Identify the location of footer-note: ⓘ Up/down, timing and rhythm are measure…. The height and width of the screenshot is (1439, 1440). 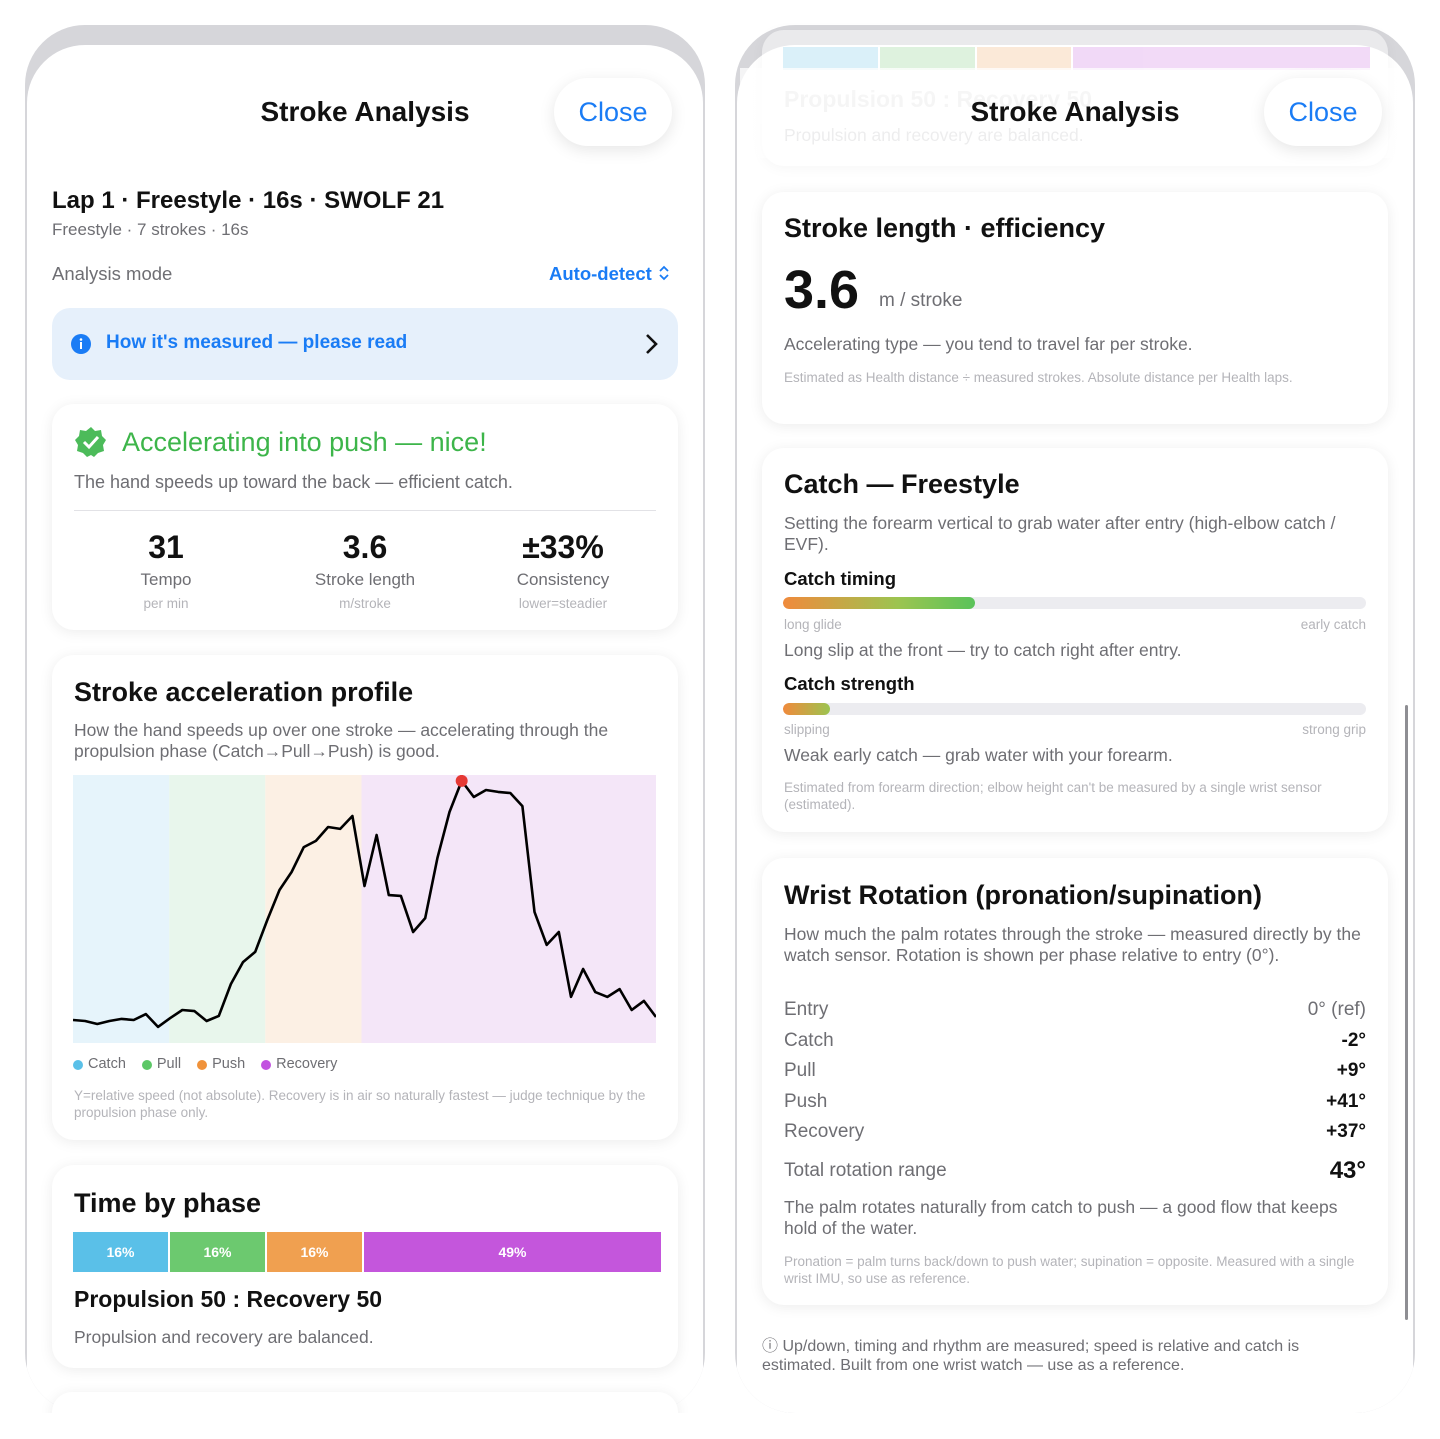
(1031, 1356).